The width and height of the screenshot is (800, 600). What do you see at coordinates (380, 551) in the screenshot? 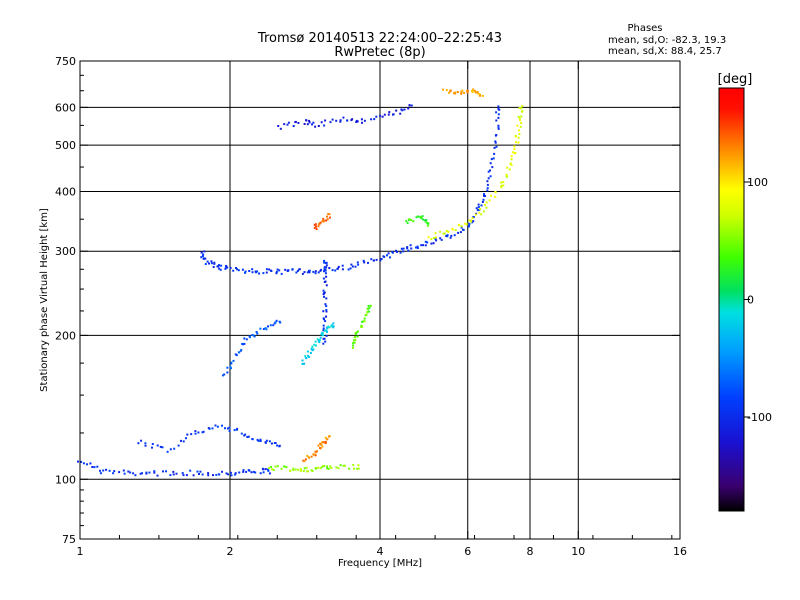
I see `x-tick-label: 4` at bounding box center [380, 551].